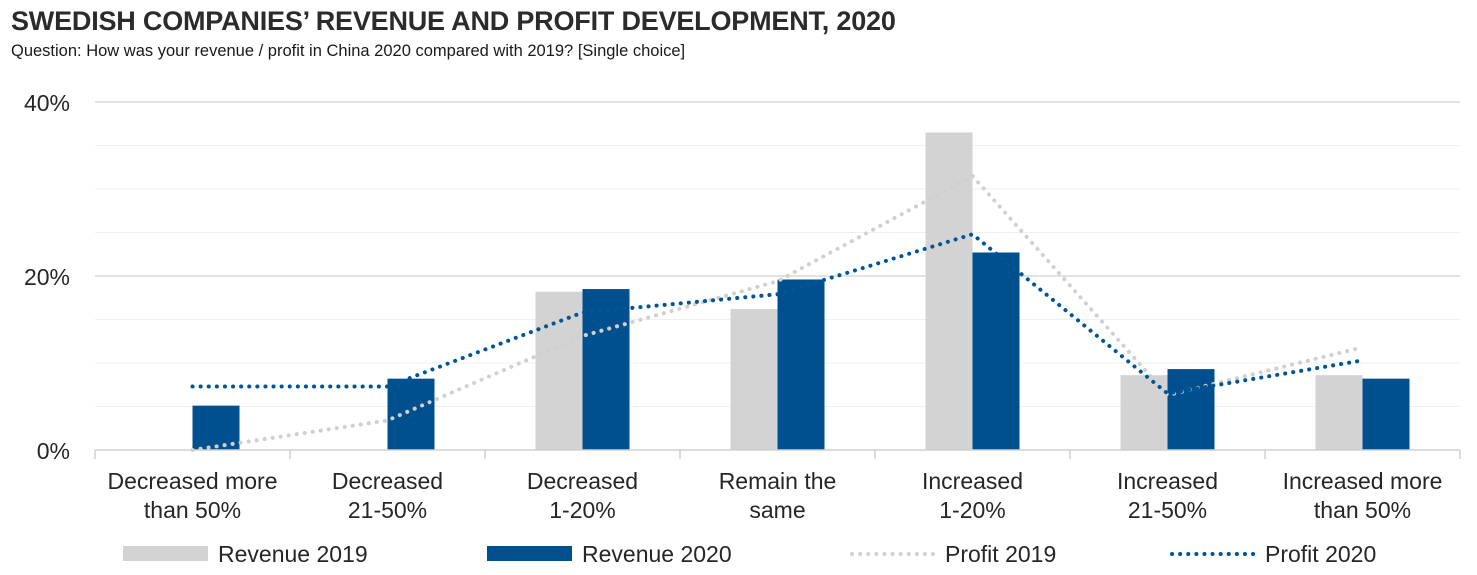 This screenshot has width=1477, height=575. I want to click on x-category-label: Increased 21-50%, so click(1167, 495).